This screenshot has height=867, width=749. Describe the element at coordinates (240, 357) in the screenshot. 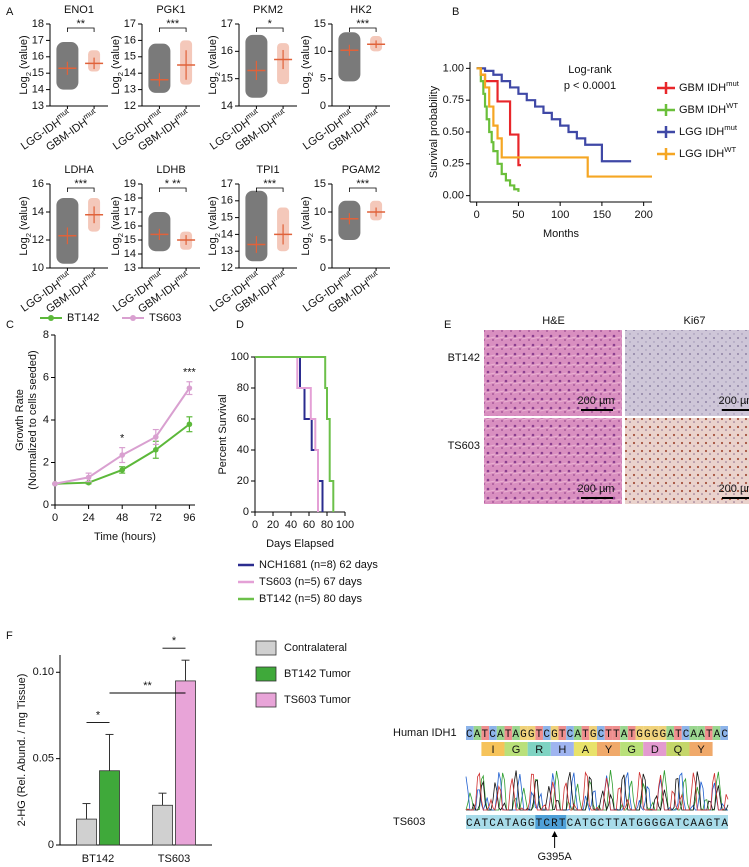

I see `y-tick-label: 100` at that location.